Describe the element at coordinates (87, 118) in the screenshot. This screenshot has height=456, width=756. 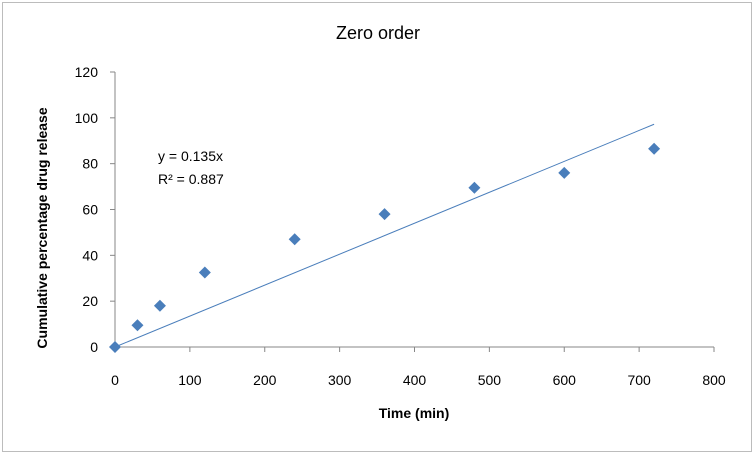
I see `y-tick-label: 100` at that location.